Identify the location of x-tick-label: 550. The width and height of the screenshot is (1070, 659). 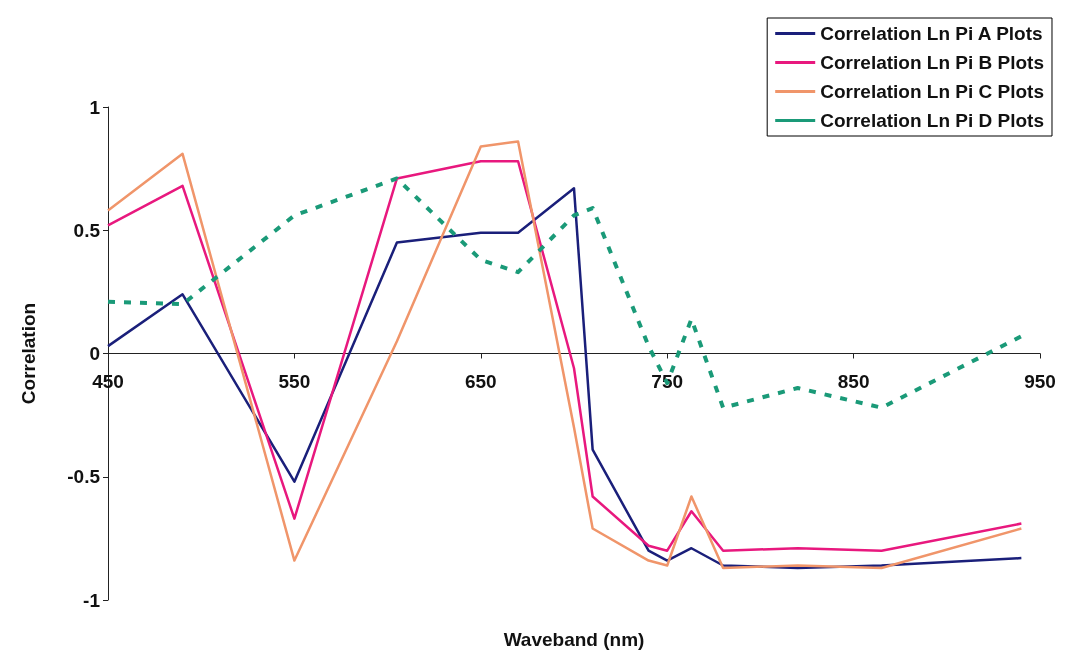
(294, 381).